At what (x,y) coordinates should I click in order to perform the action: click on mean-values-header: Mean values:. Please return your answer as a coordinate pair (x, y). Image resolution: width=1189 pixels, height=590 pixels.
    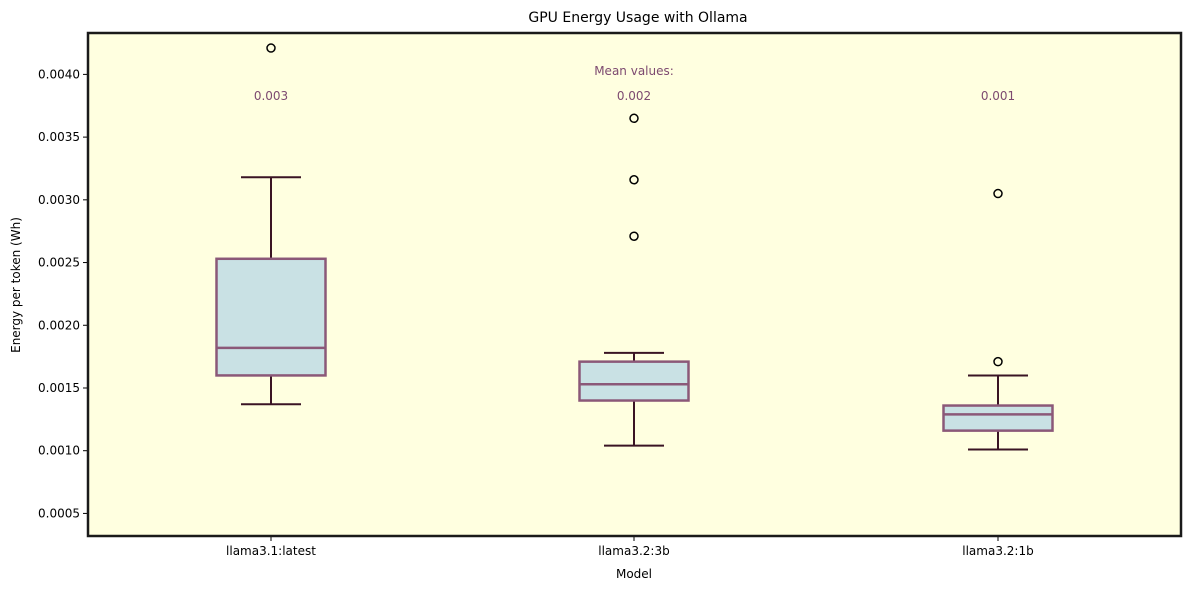
    Looking at the image, I should click on (634, 71).